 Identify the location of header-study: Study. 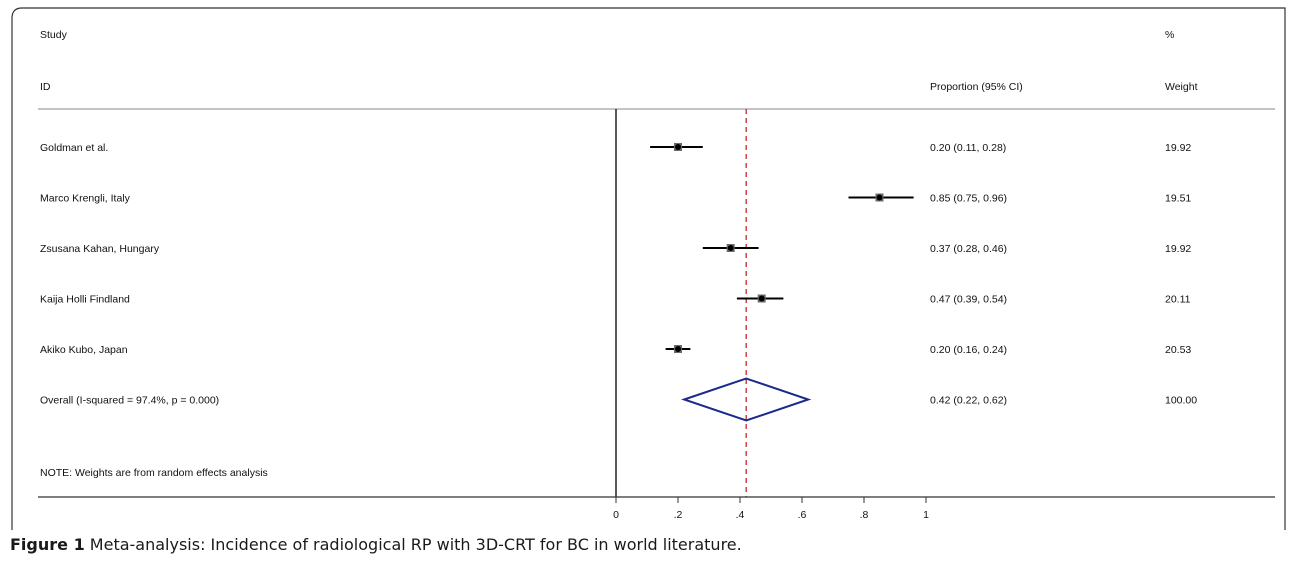
(54, 35).